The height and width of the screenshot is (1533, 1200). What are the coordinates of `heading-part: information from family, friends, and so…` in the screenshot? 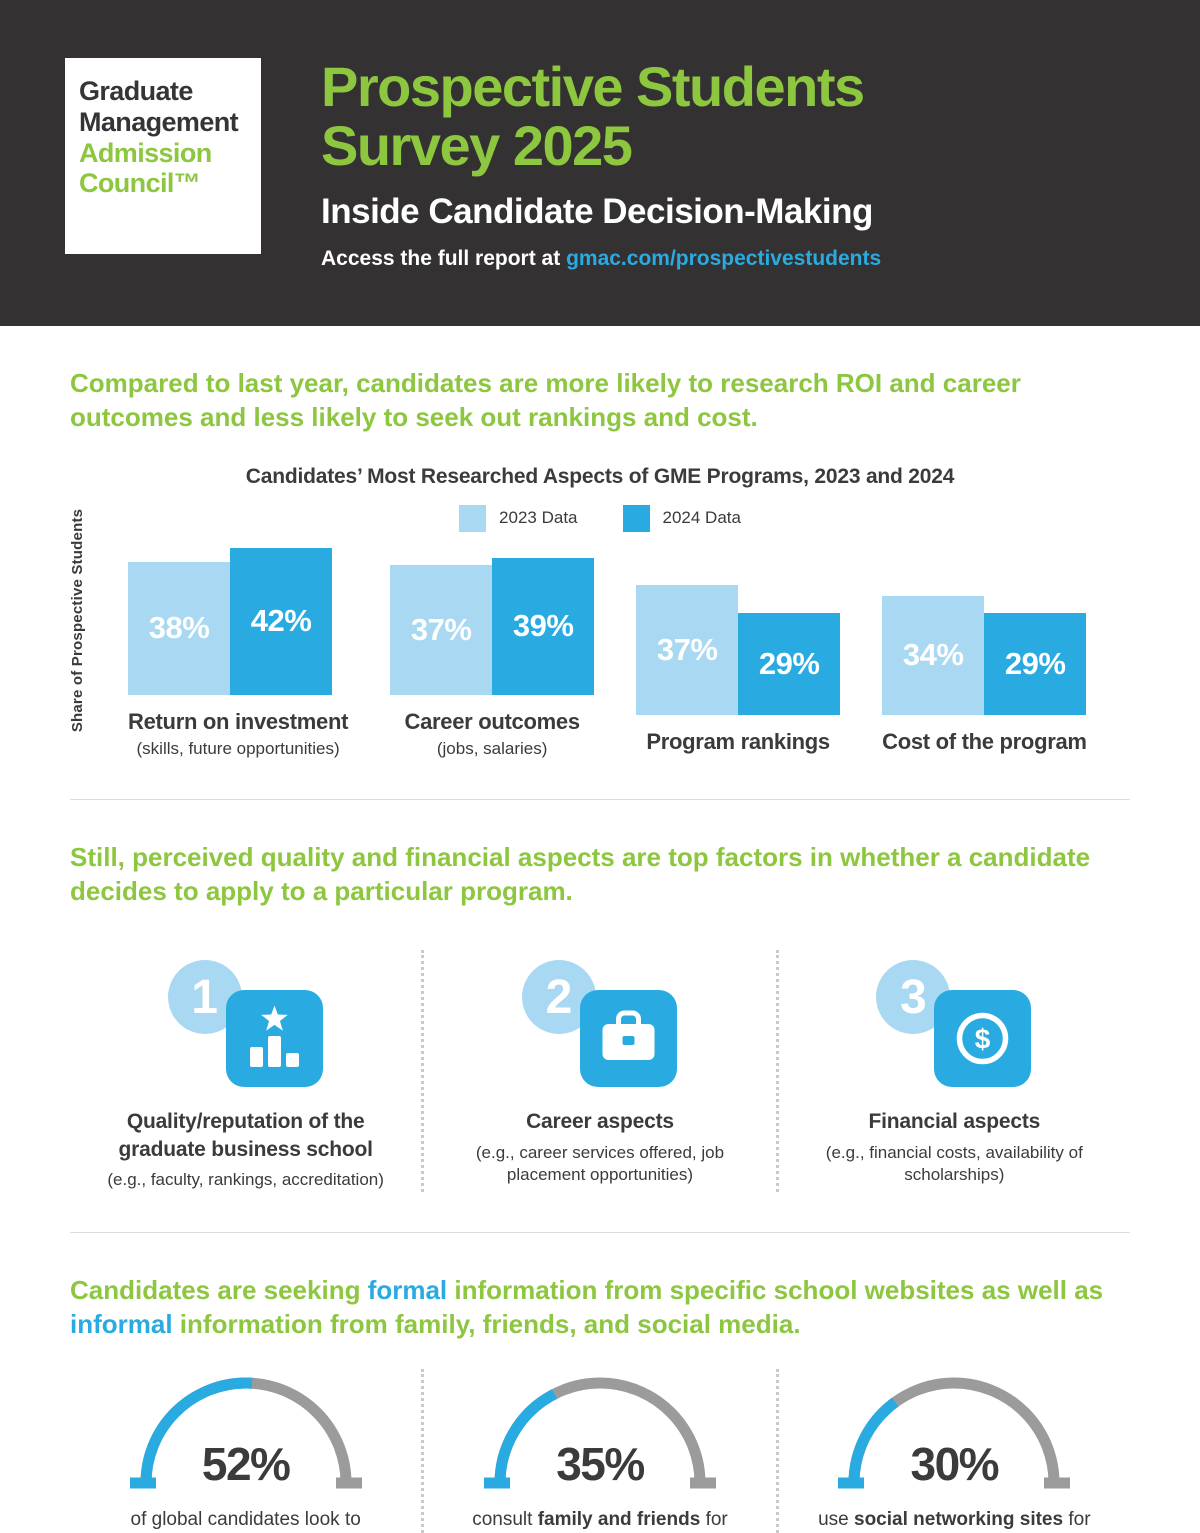 It's located at (486, 1324).